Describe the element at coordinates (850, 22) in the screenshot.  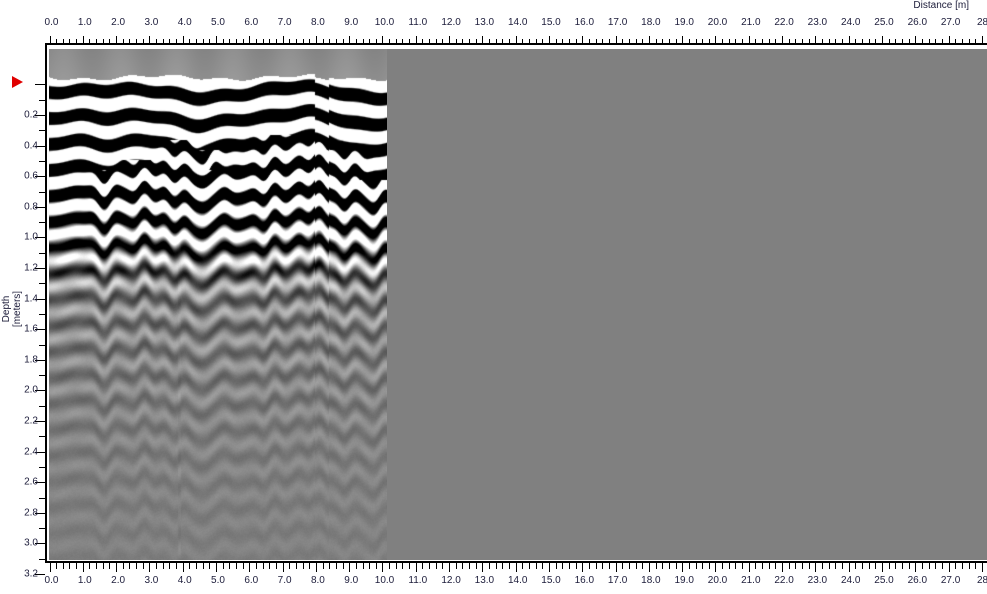
I see `x-tick-label-top: 24.0` at that location.